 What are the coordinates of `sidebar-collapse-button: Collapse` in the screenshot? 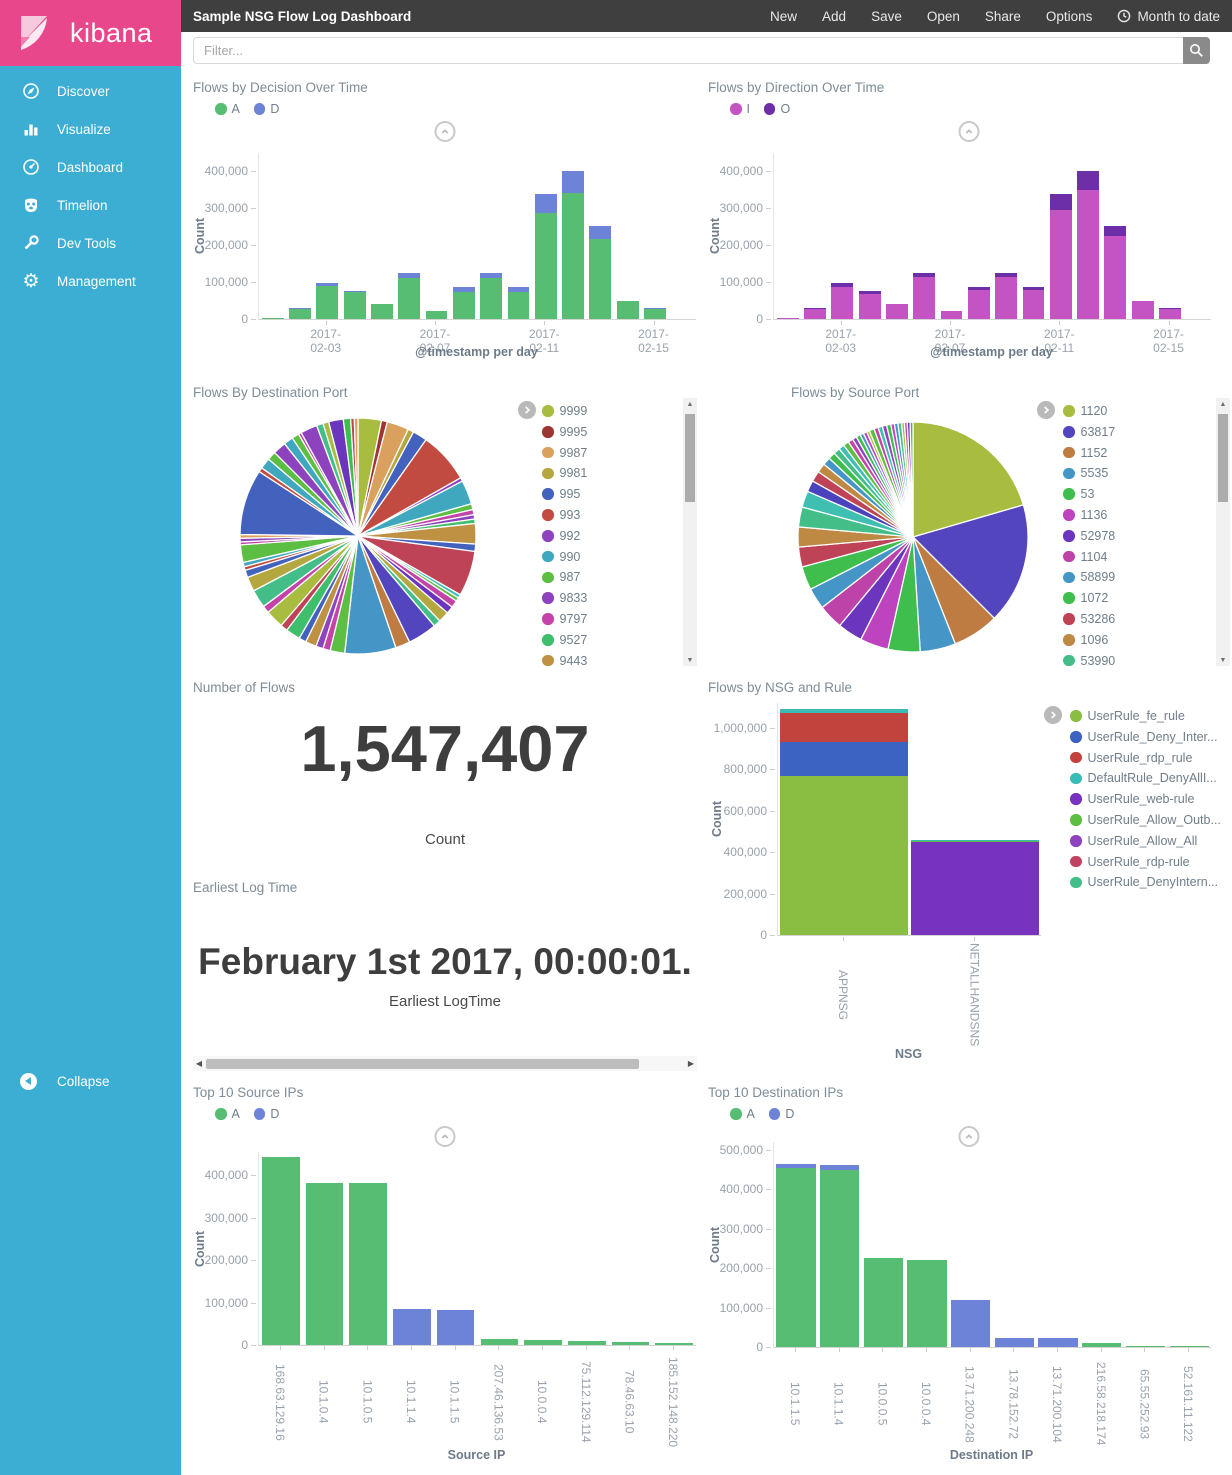 It's located at (90, 1081).